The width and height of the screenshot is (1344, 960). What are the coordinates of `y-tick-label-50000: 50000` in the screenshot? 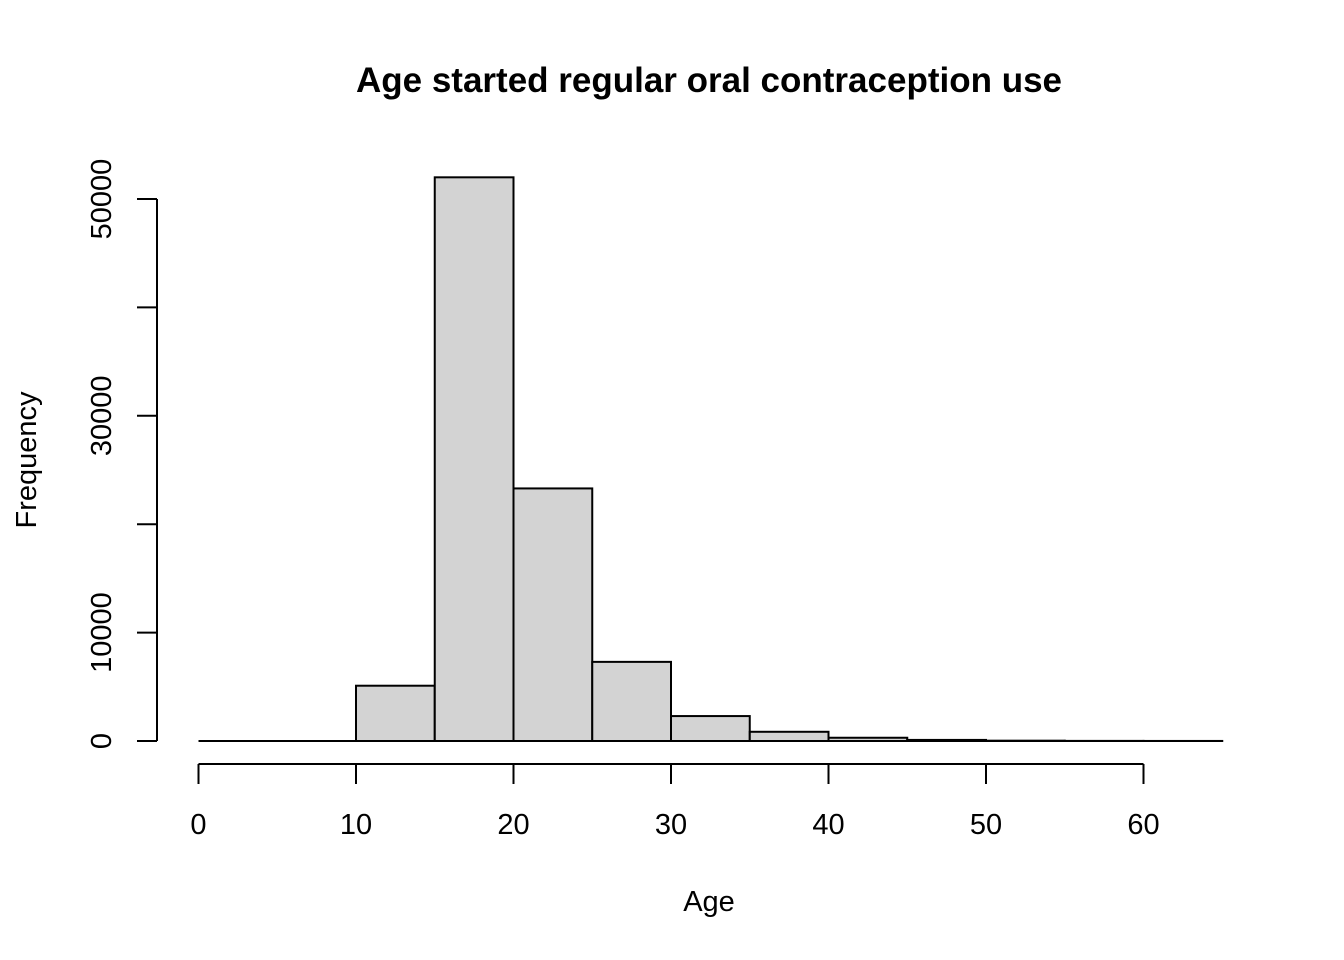 It's located at (102, 199).